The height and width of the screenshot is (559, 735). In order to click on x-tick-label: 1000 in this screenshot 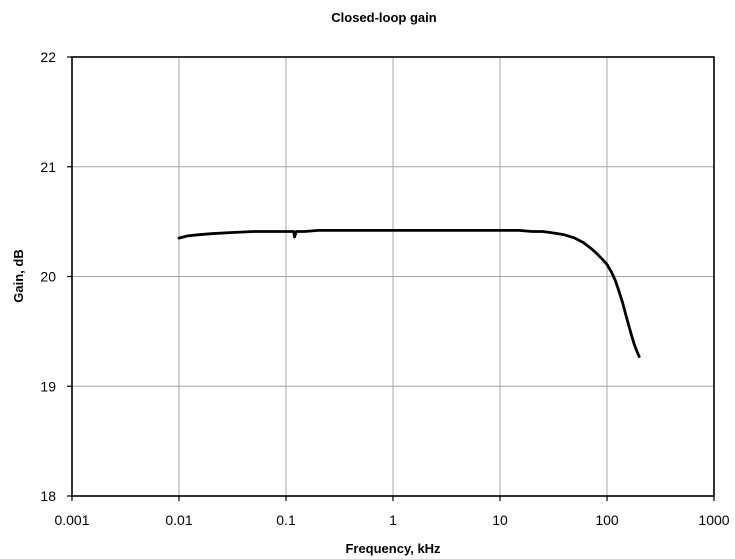, I will do `click(713, 520)`.